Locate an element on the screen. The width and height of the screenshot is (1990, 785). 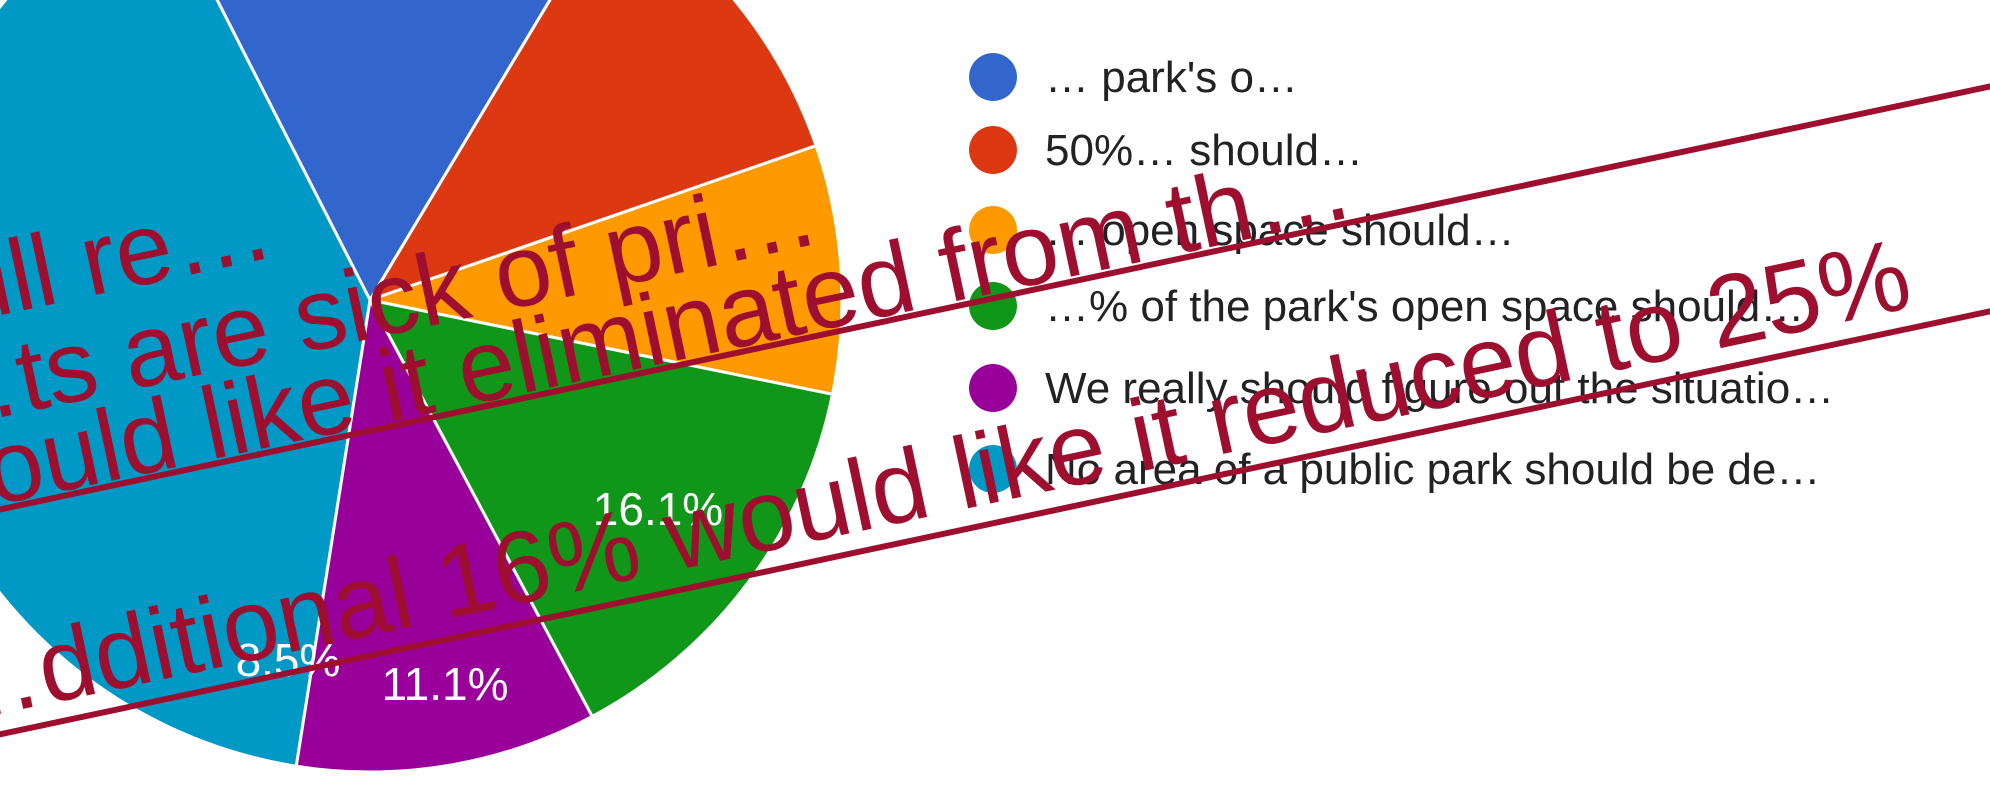
slice-label-0: 16.1% is located at coordinates (658, 509).